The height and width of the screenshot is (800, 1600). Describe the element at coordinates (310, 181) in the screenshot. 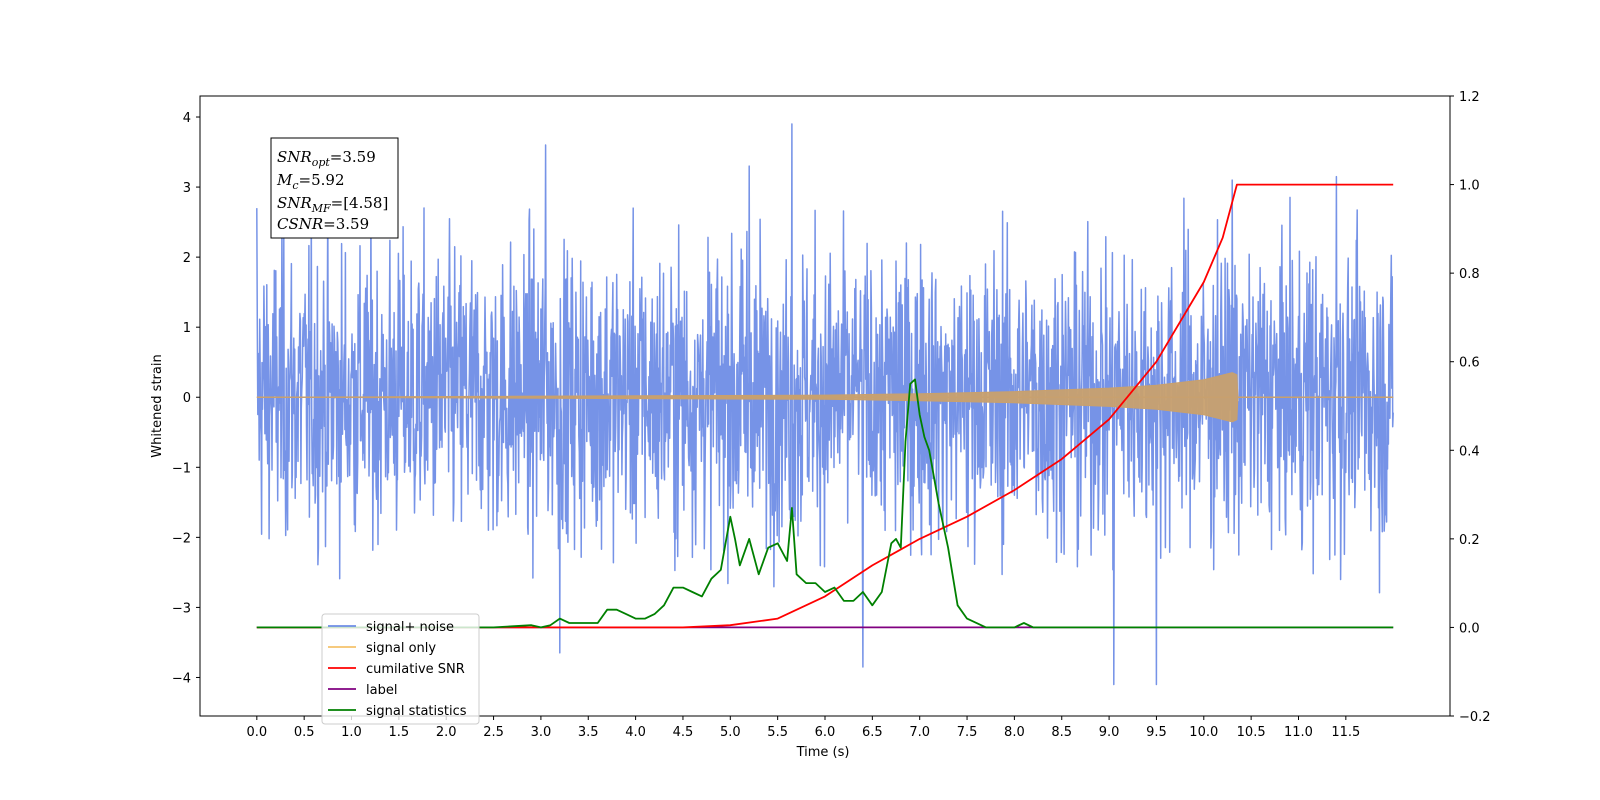

I see `annotation-mc: Mc=5.92` at that location.